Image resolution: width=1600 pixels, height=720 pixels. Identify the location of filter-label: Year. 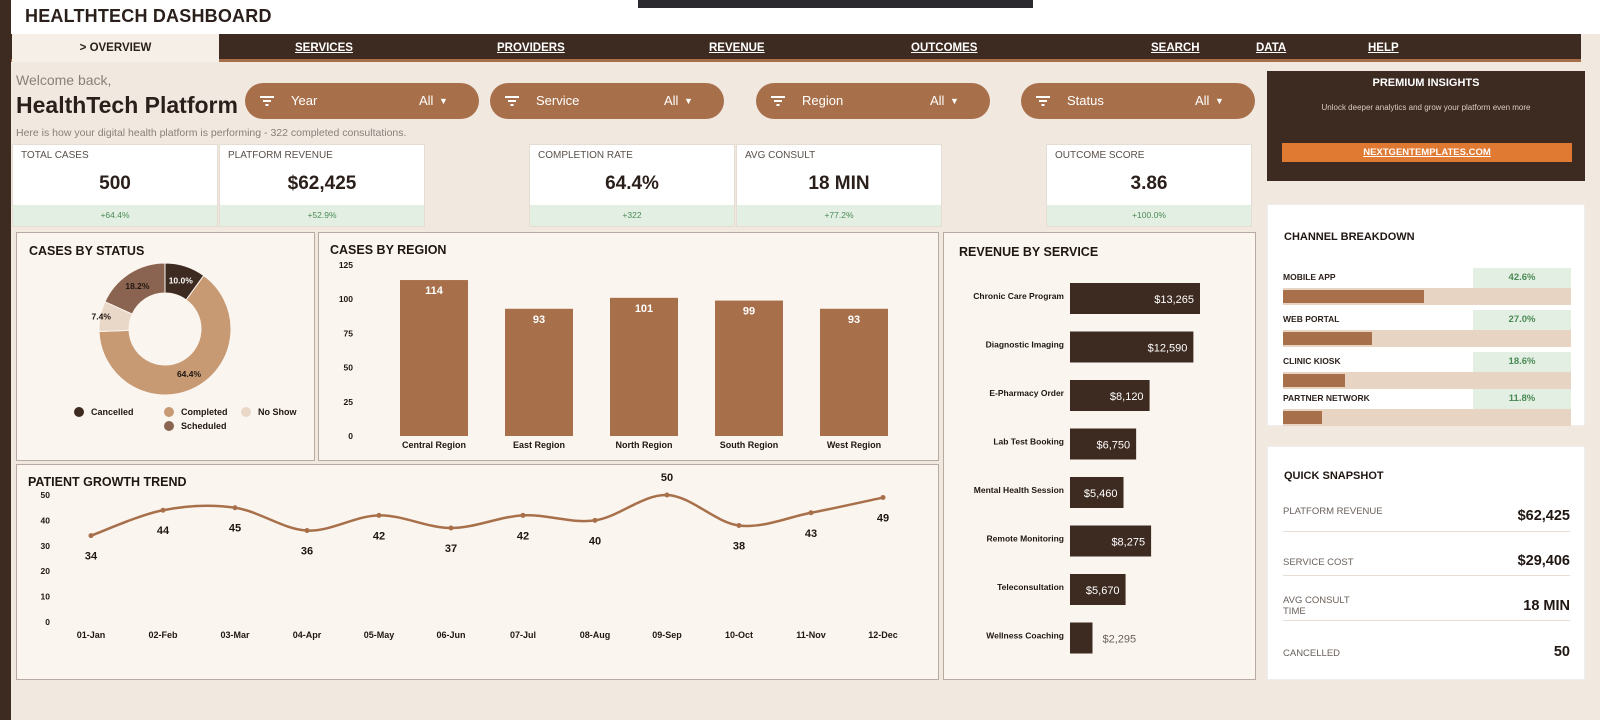
(304, 100).